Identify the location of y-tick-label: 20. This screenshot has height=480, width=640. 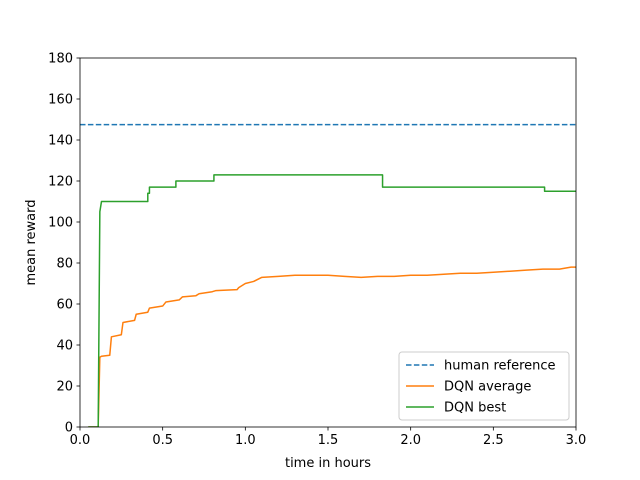
(64, 387).